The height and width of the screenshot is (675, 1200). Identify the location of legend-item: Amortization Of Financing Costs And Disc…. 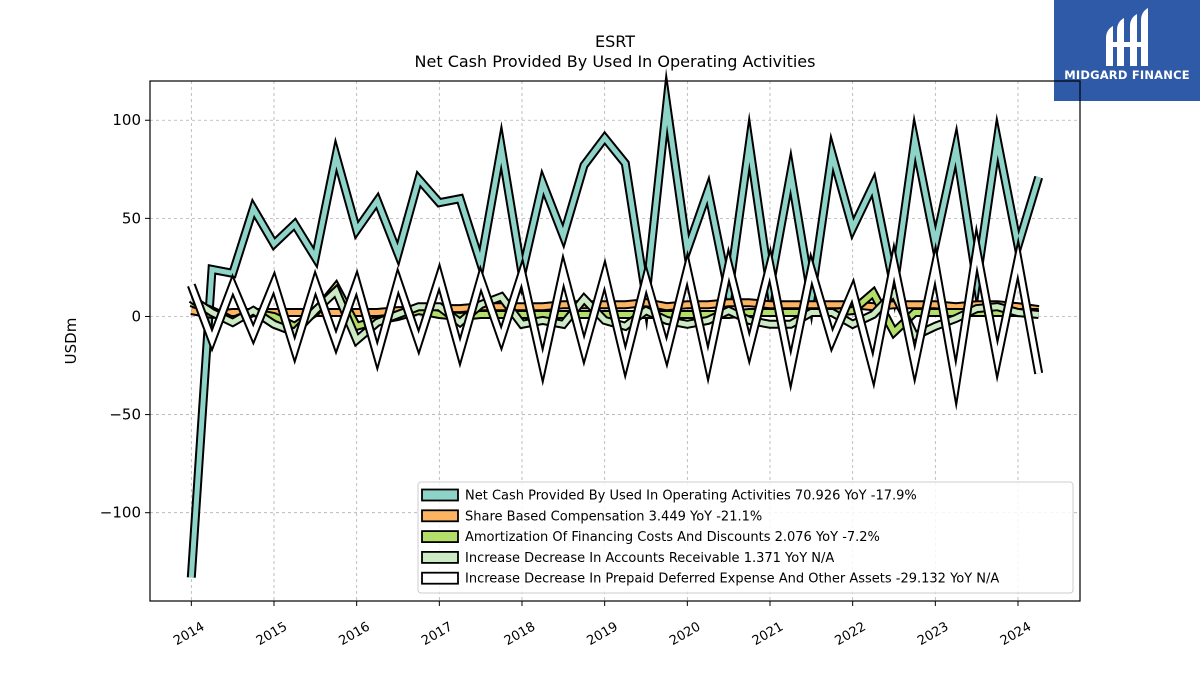
(650, 537).